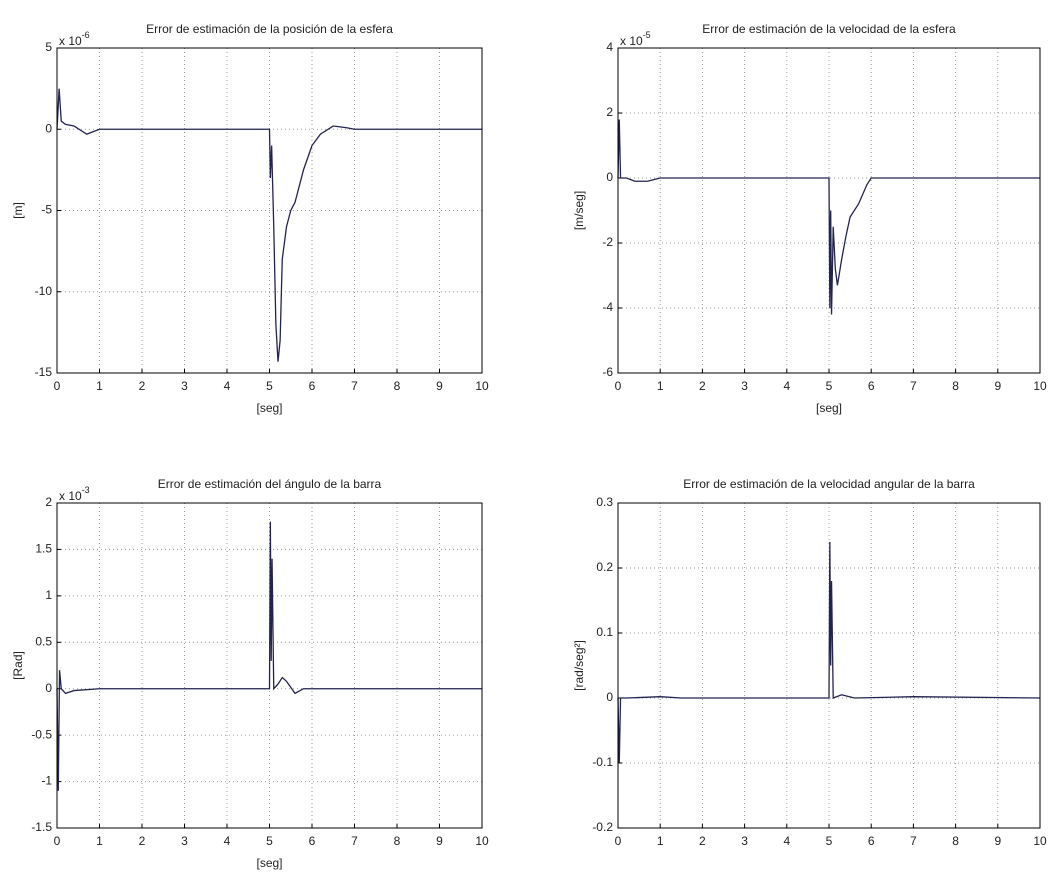  Describe the element at coordinates (86, 35) in the screenshot. I see `exponent-power: -6` at that location.